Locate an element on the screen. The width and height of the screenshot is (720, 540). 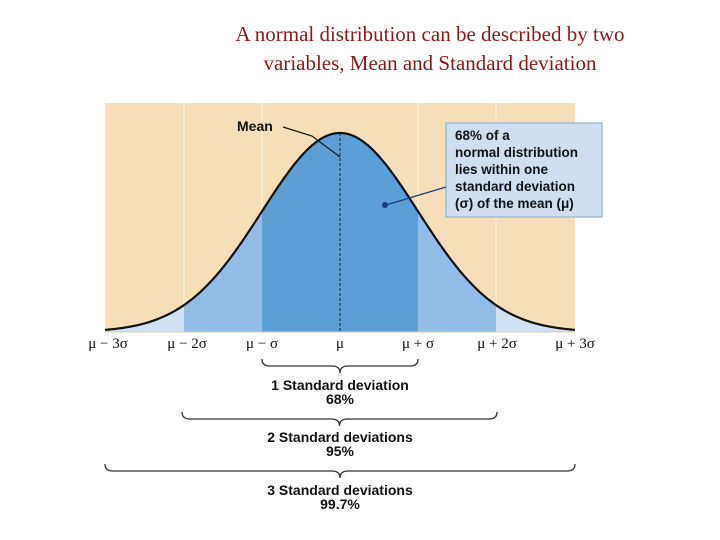
bracket-1-percent: 68% is located at coordinates (340, 399).